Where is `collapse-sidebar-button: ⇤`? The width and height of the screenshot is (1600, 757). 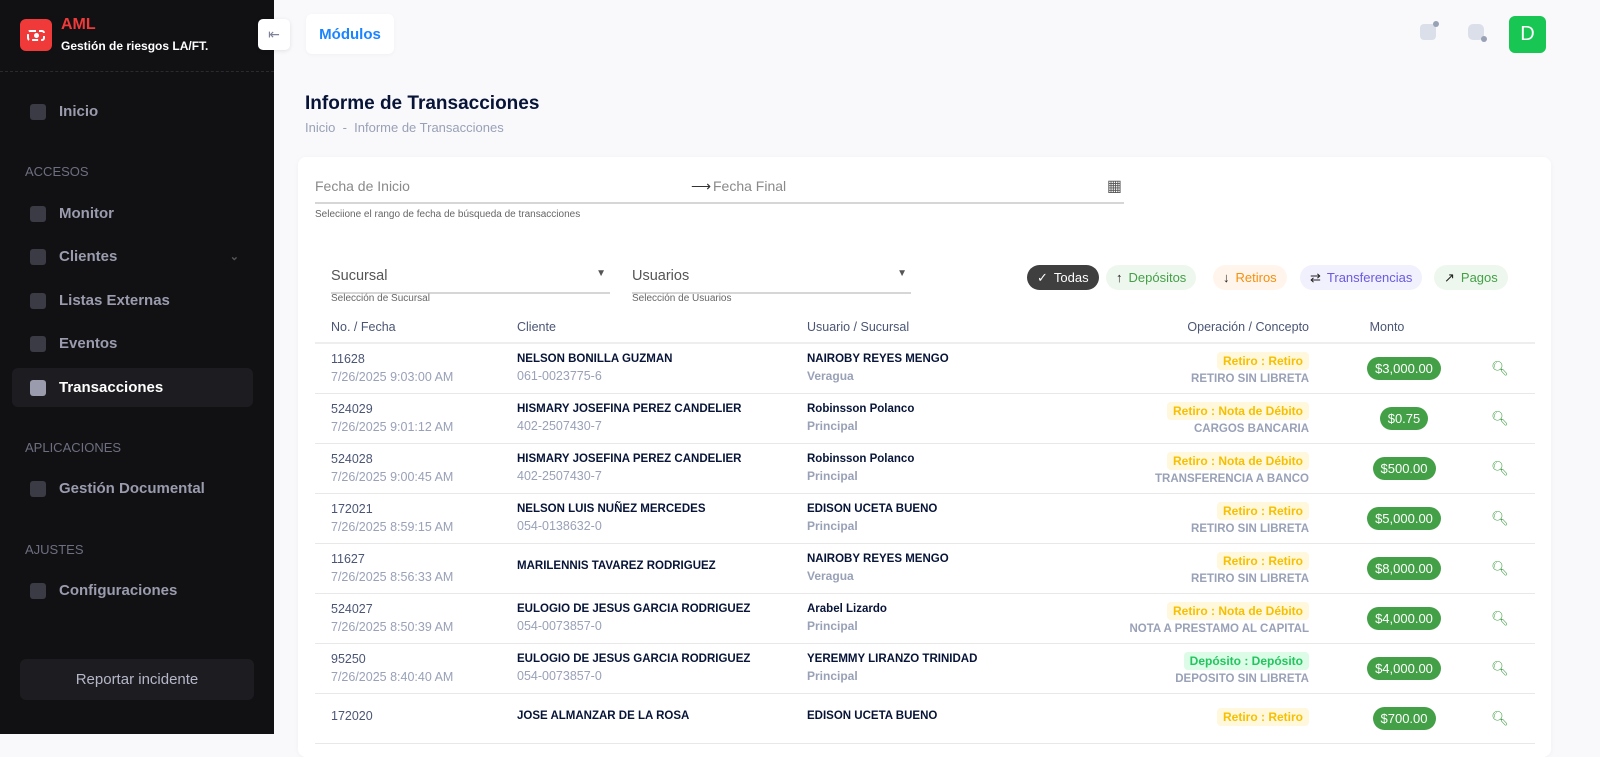 collapse-sidebar-button: ⇤ is located at coordinates (274, 34).